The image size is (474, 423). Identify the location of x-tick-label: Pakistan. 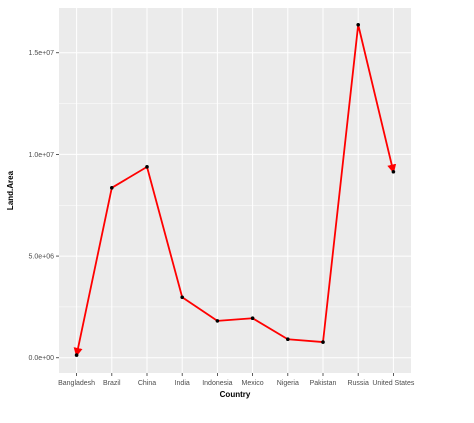
(323, 383).